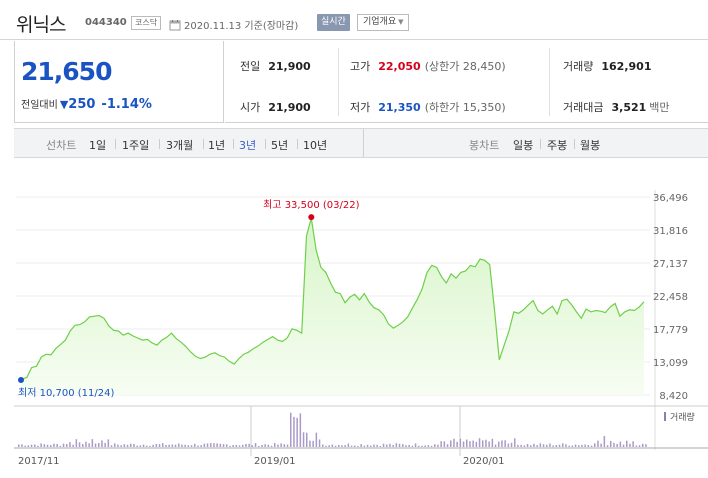  Describe the element at coordinates (311, 205) in the screenshot. I see `max-annotation: 최고 33,500 (03/22)` at that location.